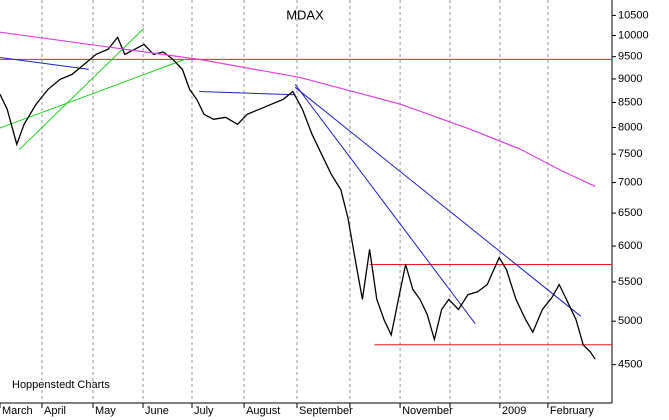  What do you see at coordinates (17, 411) in the screenshot?
I see `x-tick-label: March` at bounding box center [17, 411].